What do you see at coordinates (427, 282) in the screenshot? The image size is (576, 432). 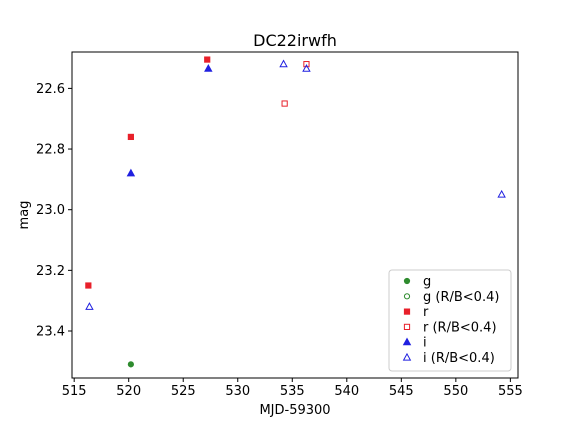 I see `legend-label-g: g` at bounding box center [427, 282].